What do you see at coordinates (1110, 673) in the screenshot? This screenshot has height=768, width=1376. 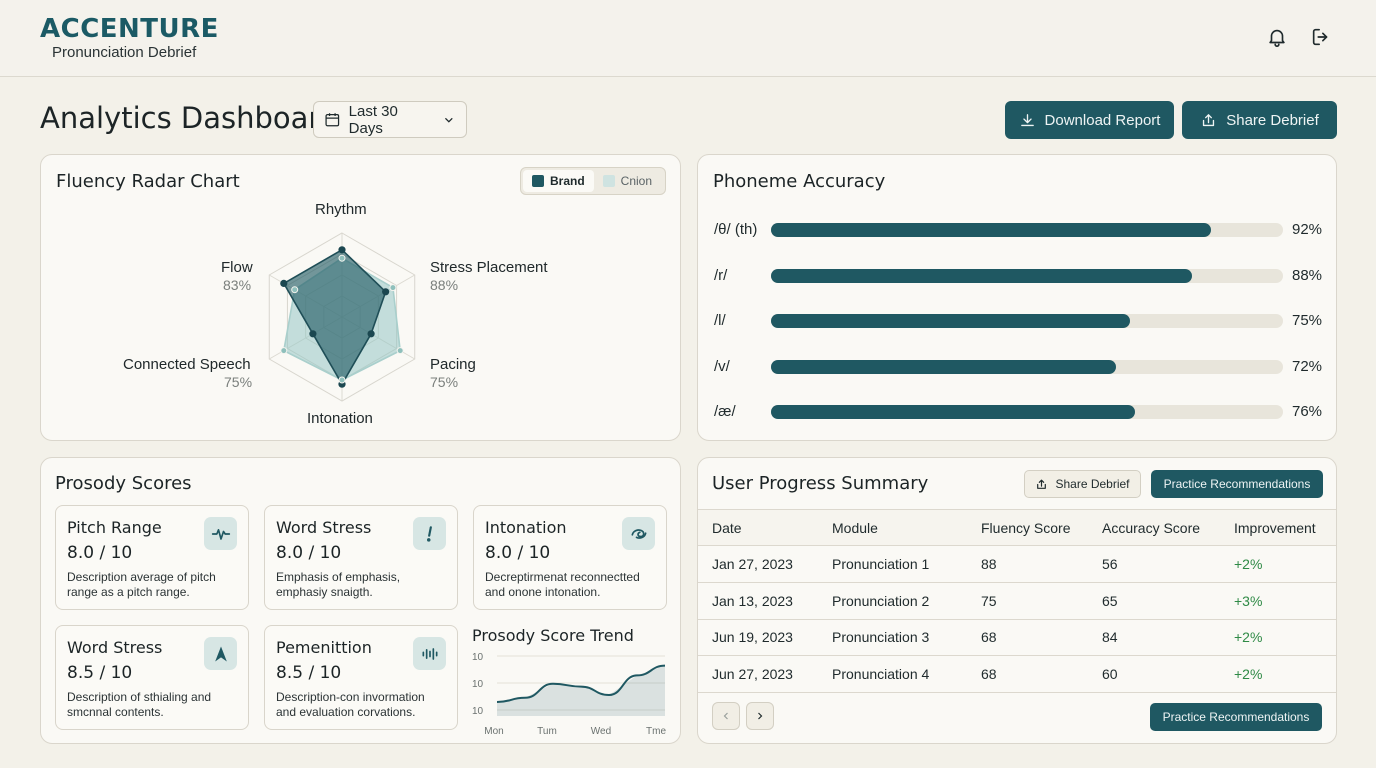 I see `table-cell: 60` at bounding box center [1110, 673].